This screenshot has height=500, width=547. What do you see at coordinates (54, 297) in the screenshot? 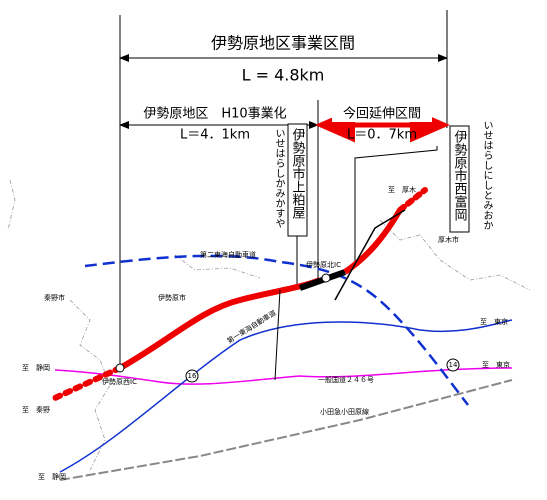
I see `map-label: 秦野市` at bounding box center [54, 297].